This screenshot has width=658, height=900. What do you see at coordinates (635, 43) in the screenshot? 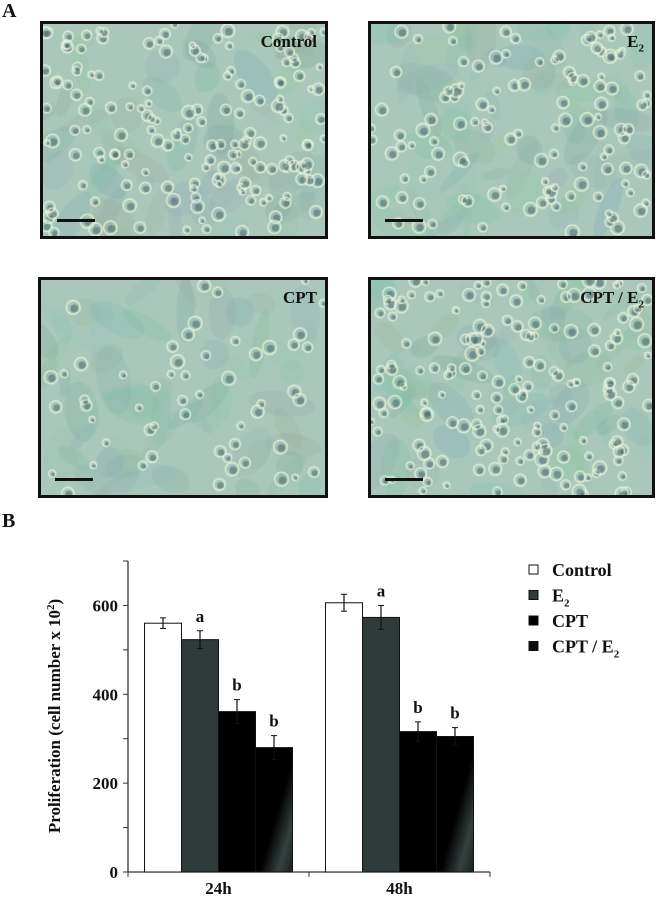
I see `condition-label: E2` at bounding box center [635, 43].